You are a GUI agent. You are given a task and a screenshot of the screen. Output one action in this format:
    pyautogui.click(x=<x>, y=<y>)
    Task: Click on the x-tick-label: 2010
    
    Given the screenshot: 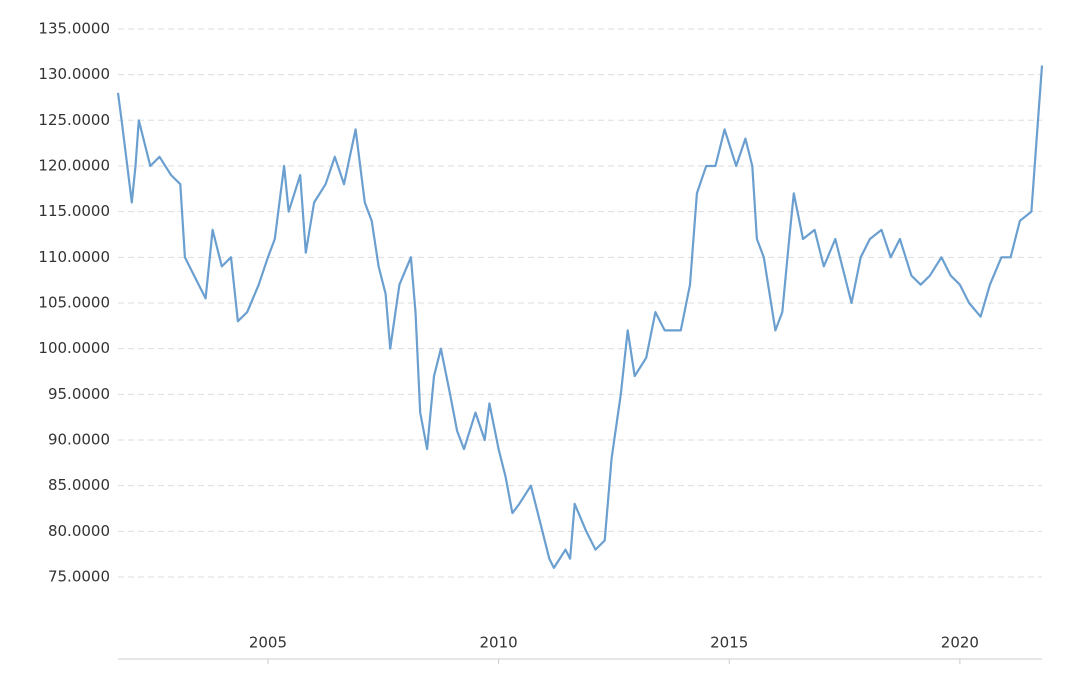 What is the action you would take?
    pyautogui.click(x=498, y=643)
    